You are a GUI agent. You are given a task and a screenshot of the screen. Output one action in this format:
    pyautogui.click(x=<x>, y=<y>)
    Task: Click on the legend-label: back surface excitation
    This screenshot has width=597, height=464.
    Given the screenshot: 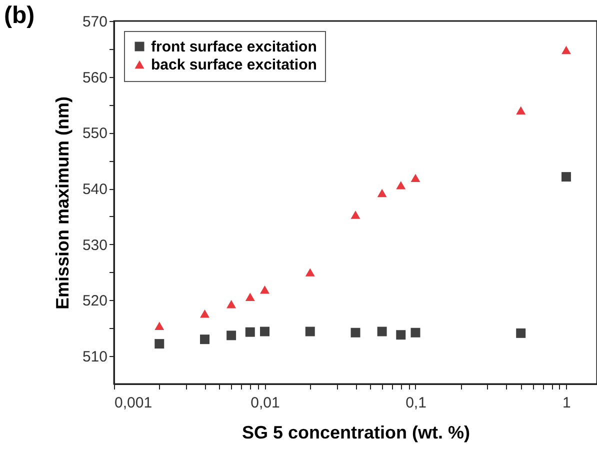 What is the action you would take?
    pyautogui.click(x=234, y=65)
    